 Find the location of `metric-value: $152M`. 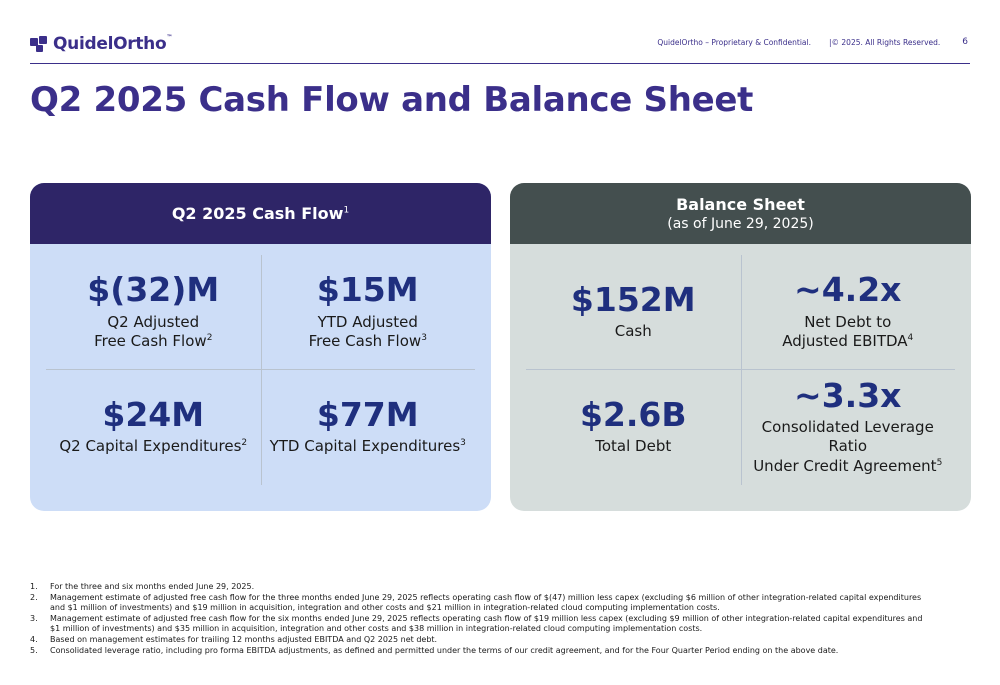

metric-value: $152M is located at coordinates (633, 300).